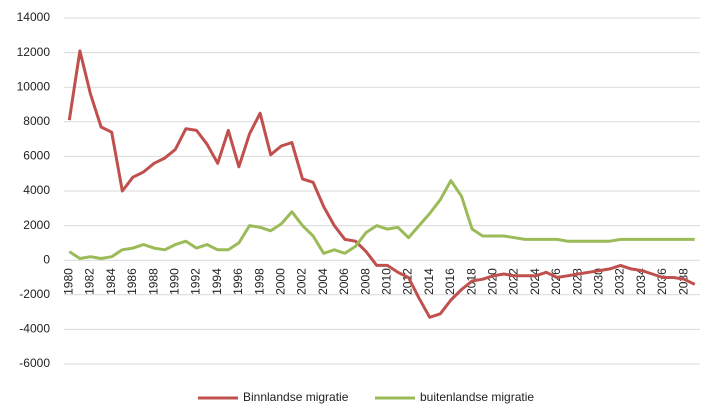 This screenshot has width=705, height=419. I want to click on x-tick-label: 2002, so click(302, 281).